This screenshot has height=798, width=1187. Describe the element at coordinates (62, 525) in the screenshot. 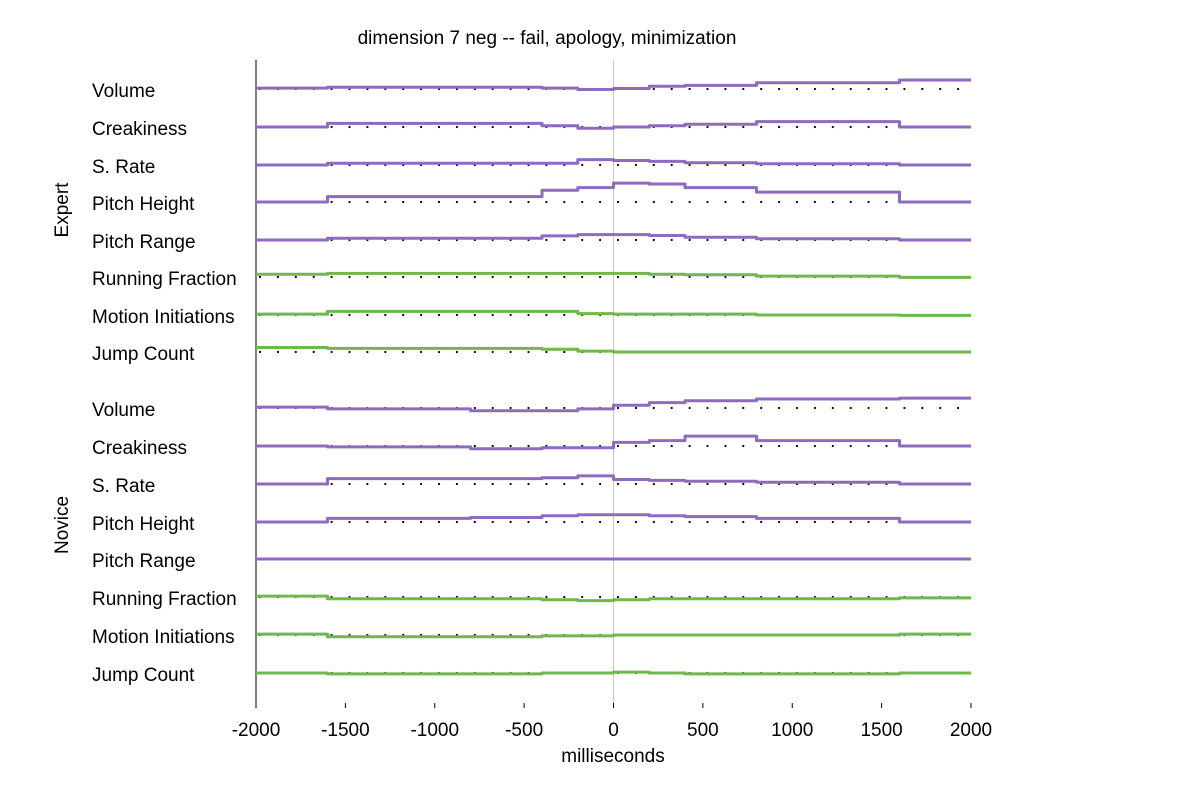

I see `group-label: Novice` at that location.